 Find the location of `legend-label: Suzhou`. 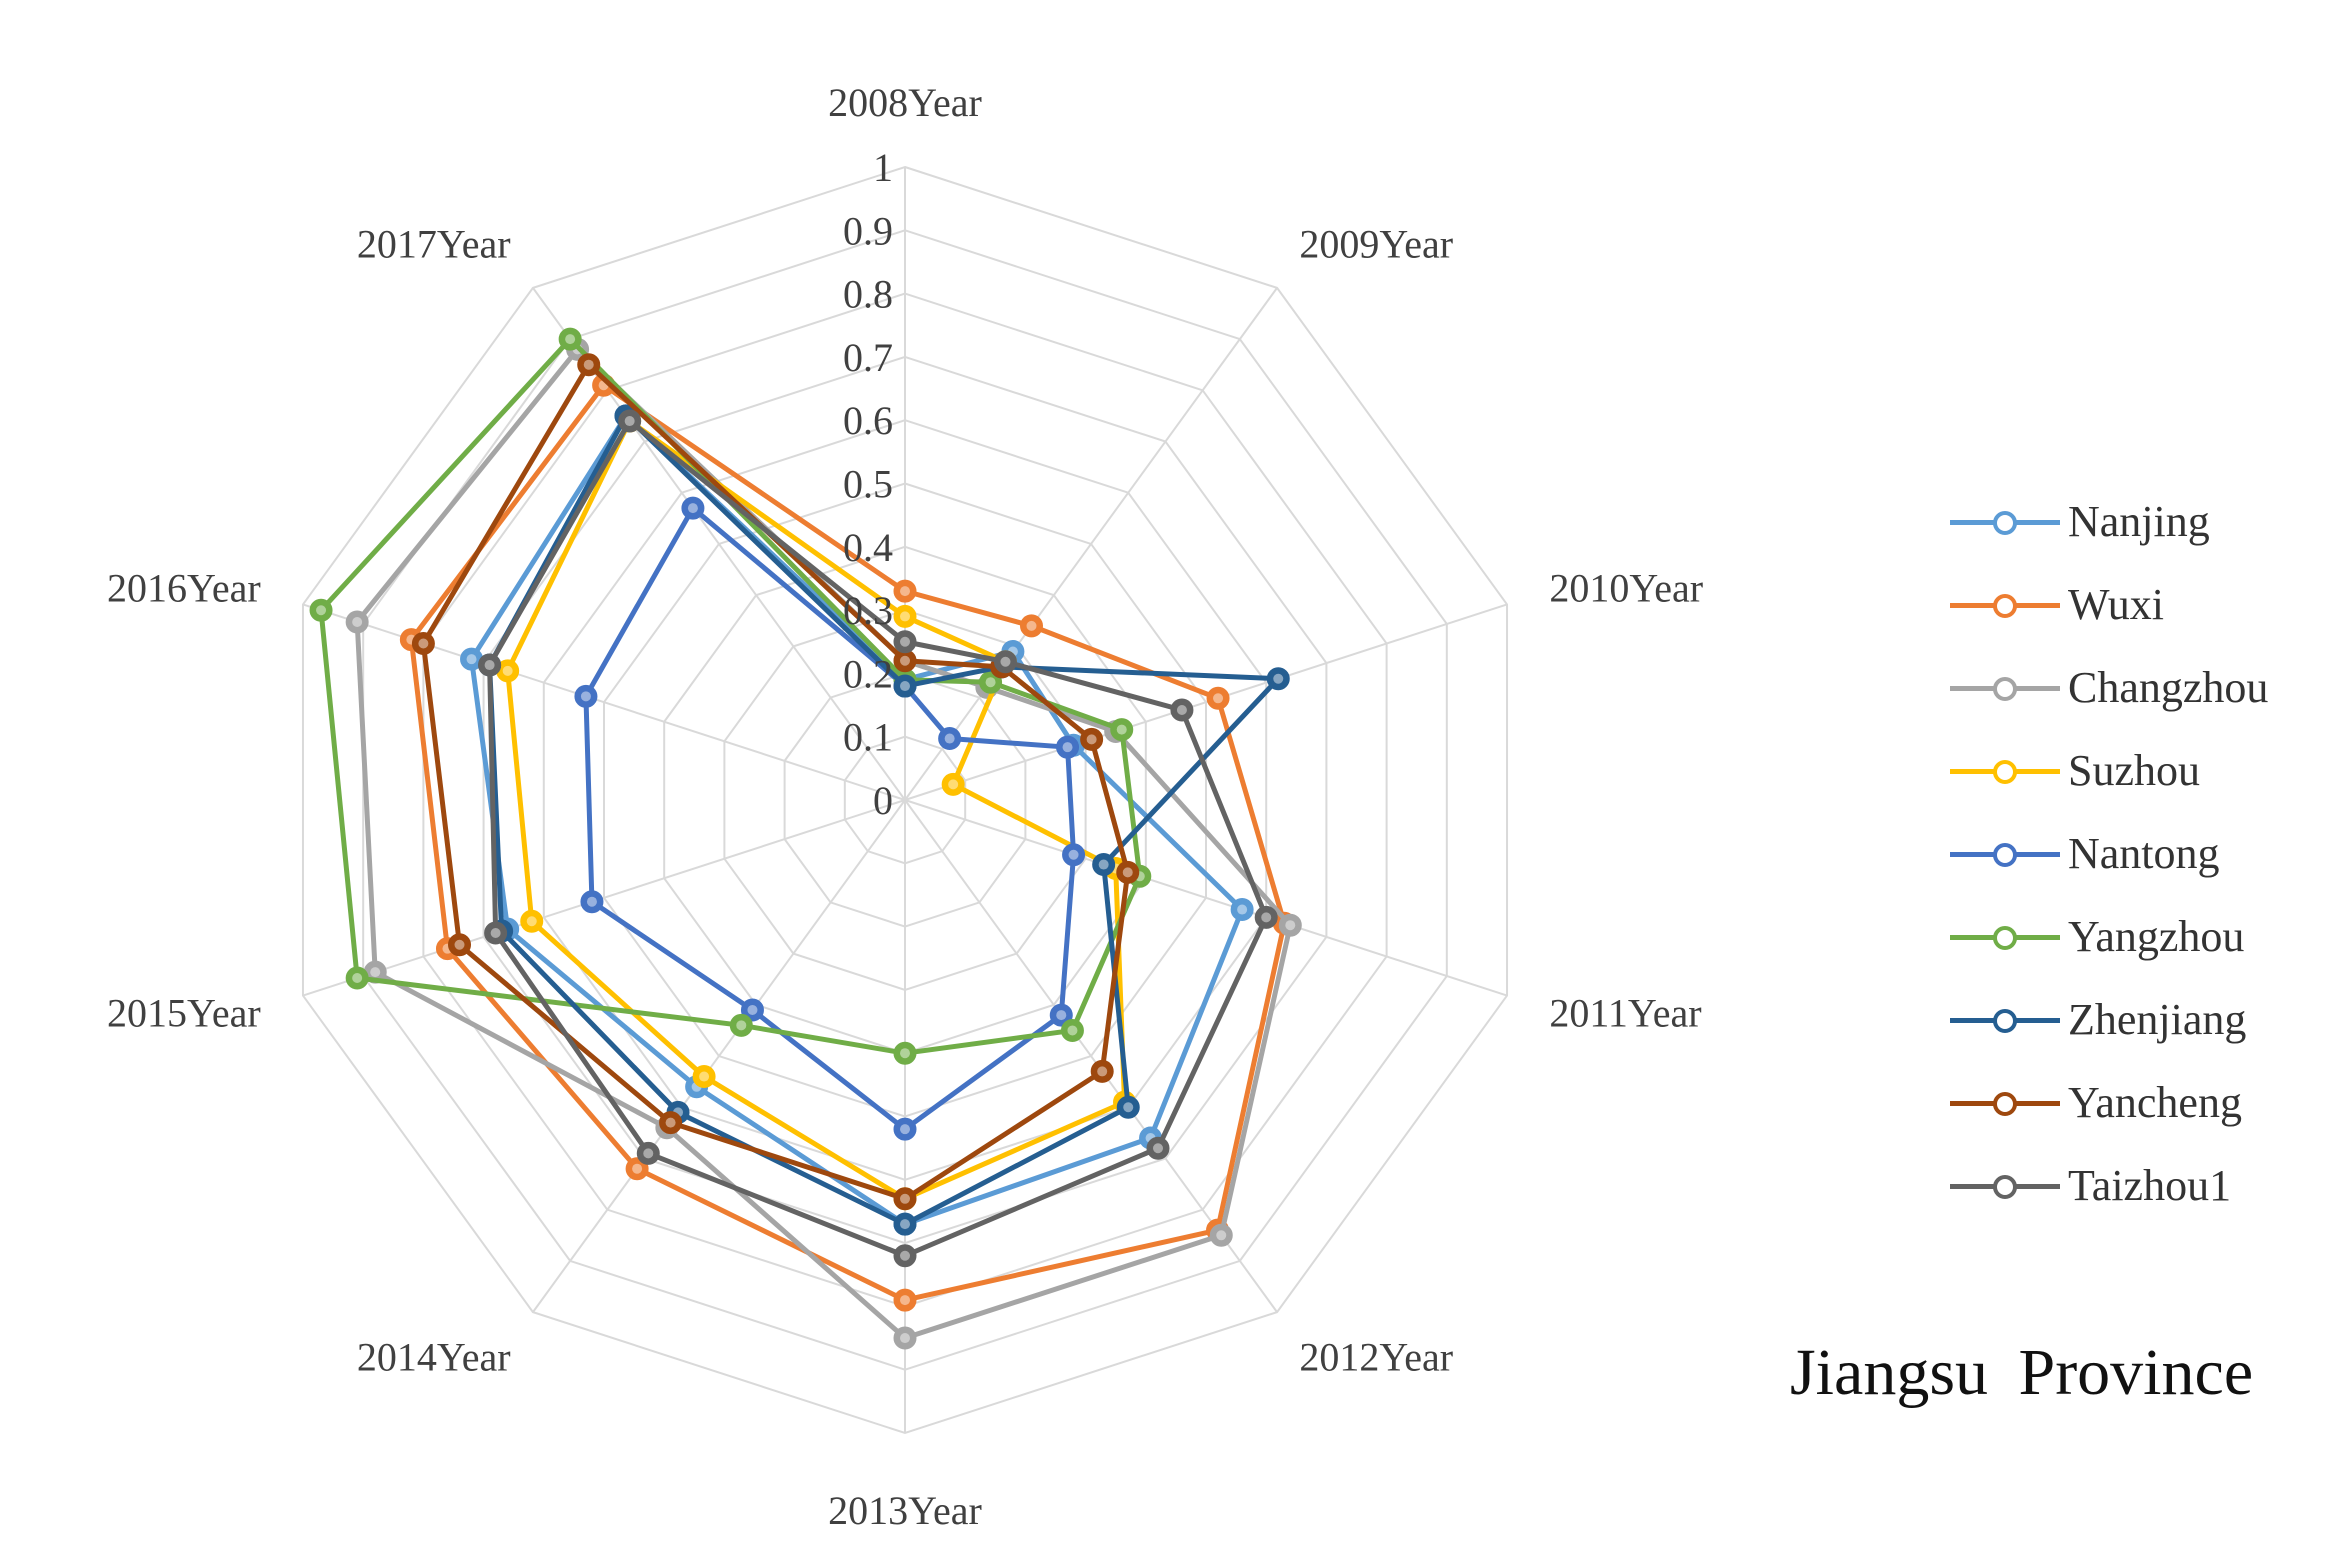

legend-label: Suzhou is located at coordinates (2134, 770).